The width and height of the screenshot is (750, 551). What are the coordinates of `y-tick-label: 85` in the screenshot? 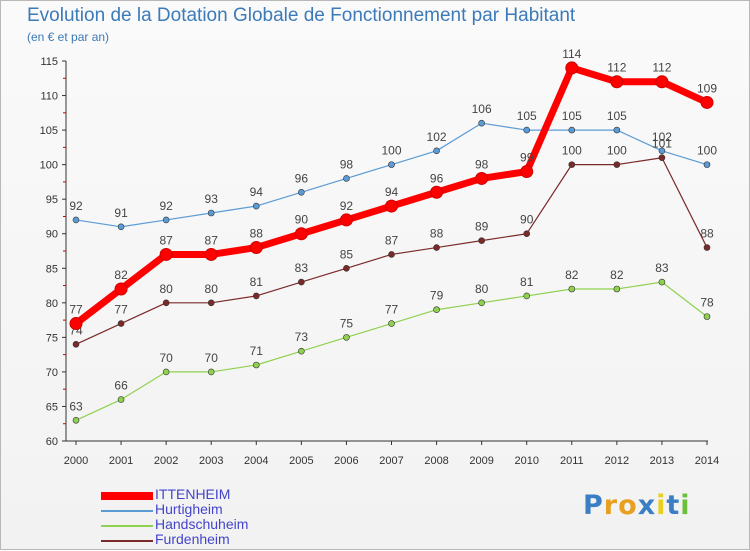 It's located at (52, 269).